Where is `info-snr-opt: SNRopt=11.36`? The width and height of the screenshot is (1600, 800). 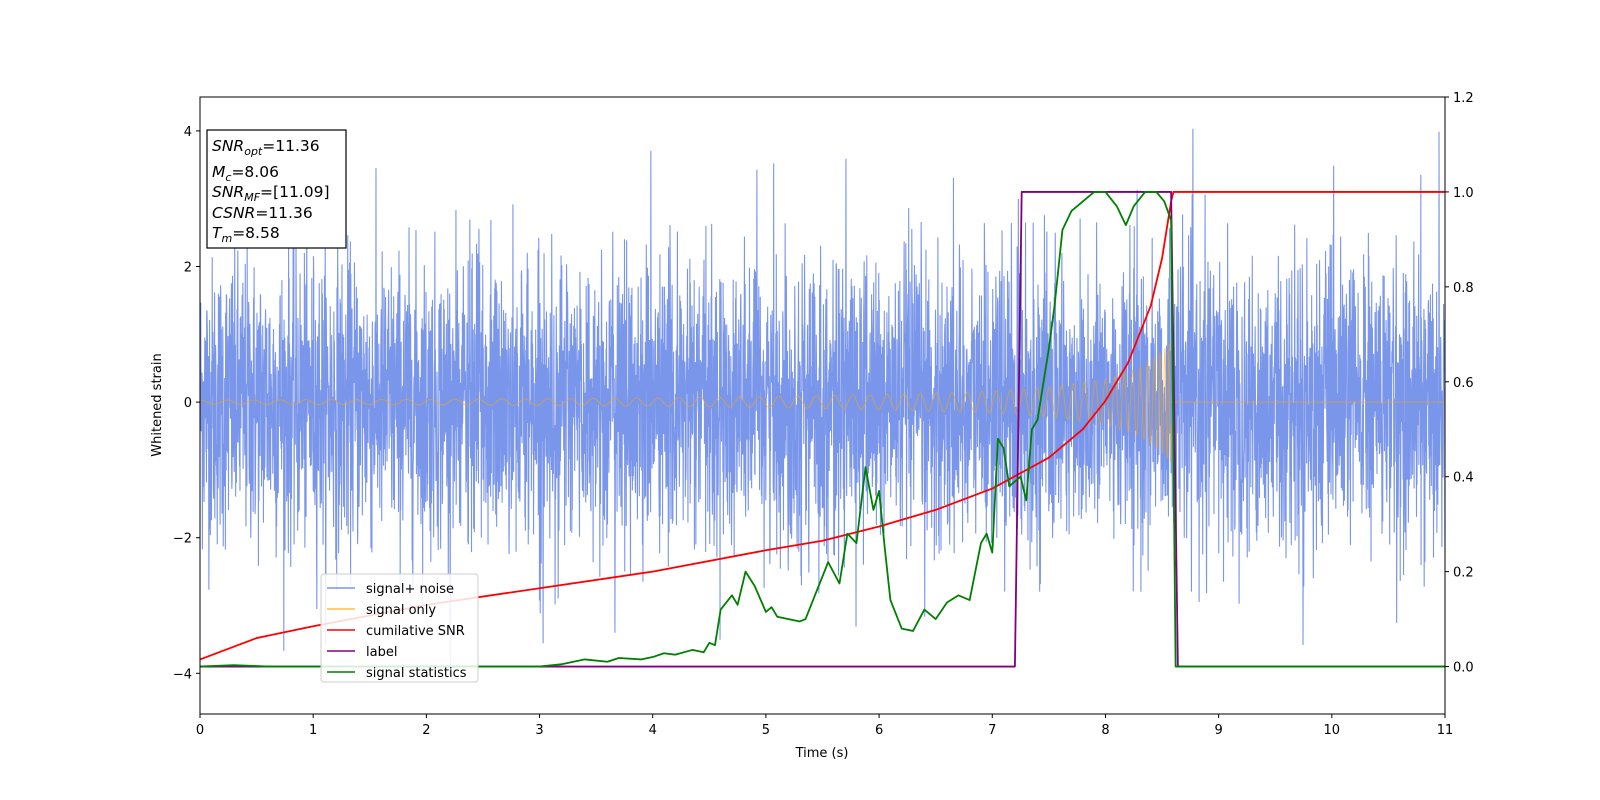
info-snr-opt: SNRopt=11.36 is located at coordinates (266, 147).